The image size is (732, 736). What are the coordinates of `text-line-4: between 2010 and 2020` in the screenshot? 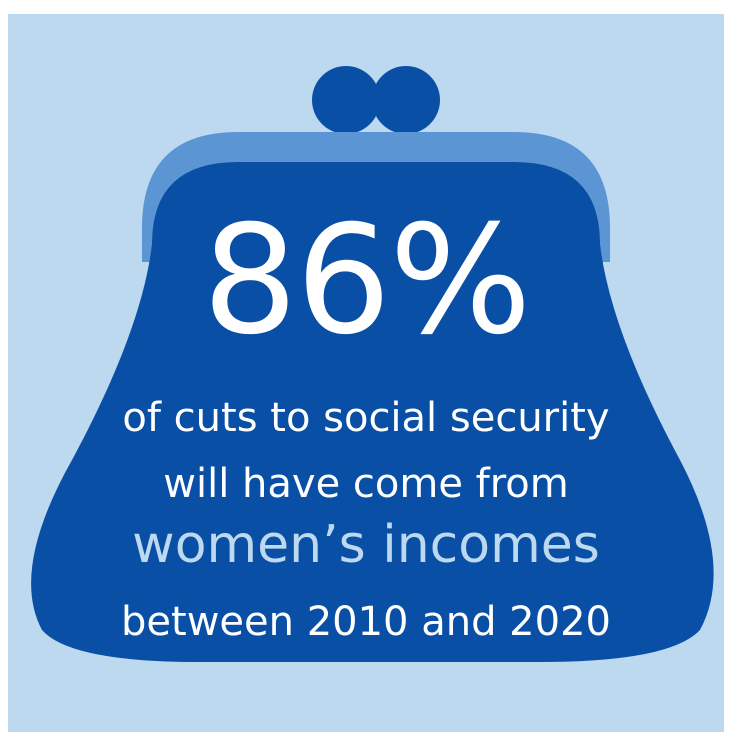 It's located at (366, 622).